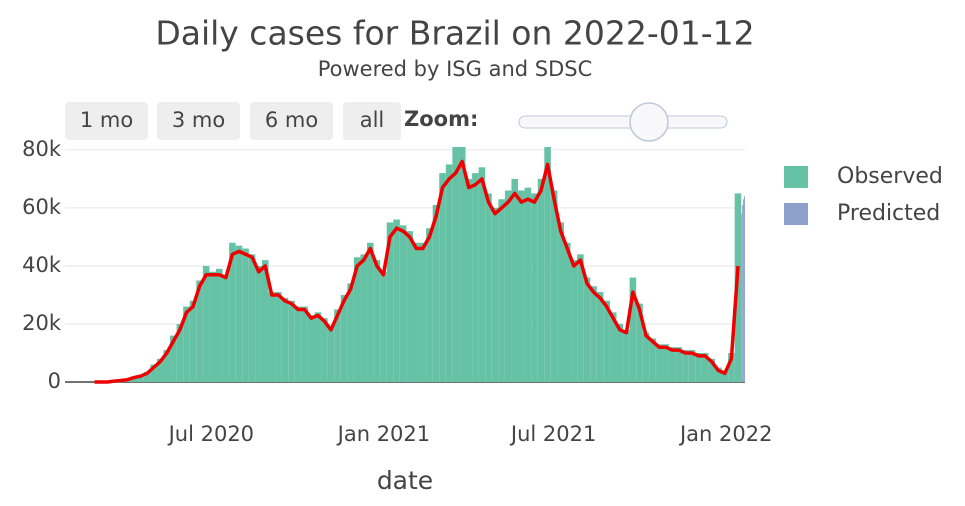  I want to click on zoom-label: Zoom:, so click(441, 119).